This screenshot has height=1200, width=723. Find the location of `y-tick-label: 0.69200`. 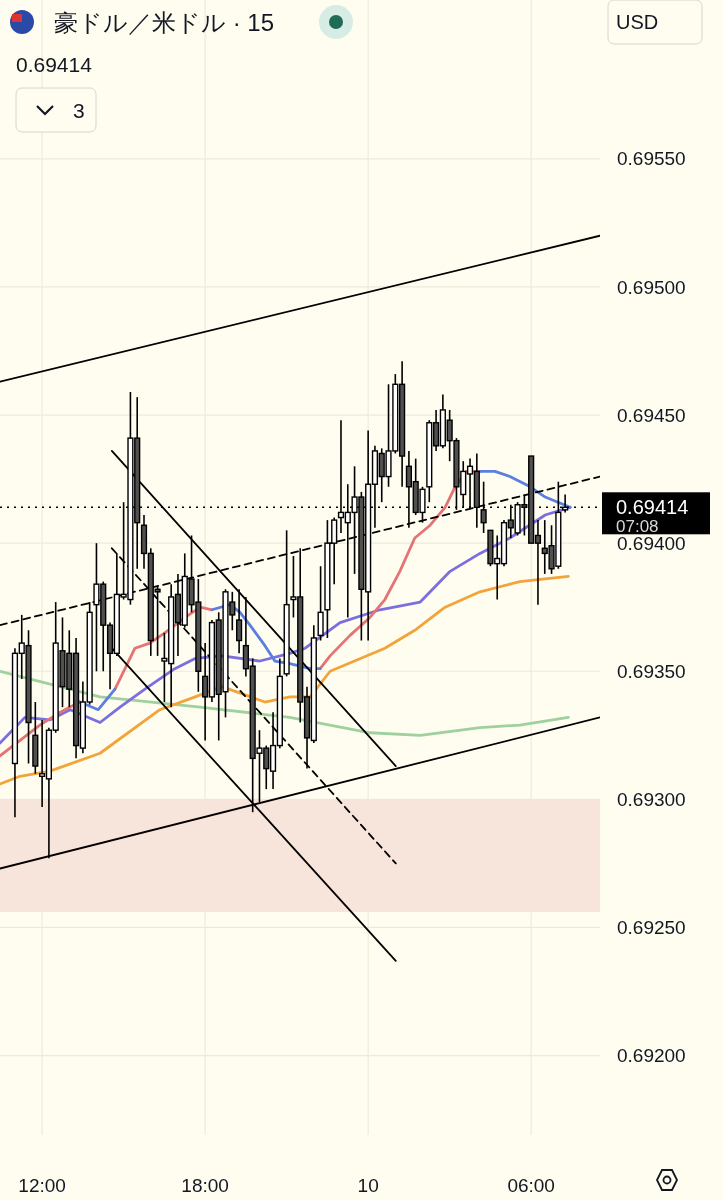

y-tick-label: 0.69200 is located at coordinates (651, 1056).